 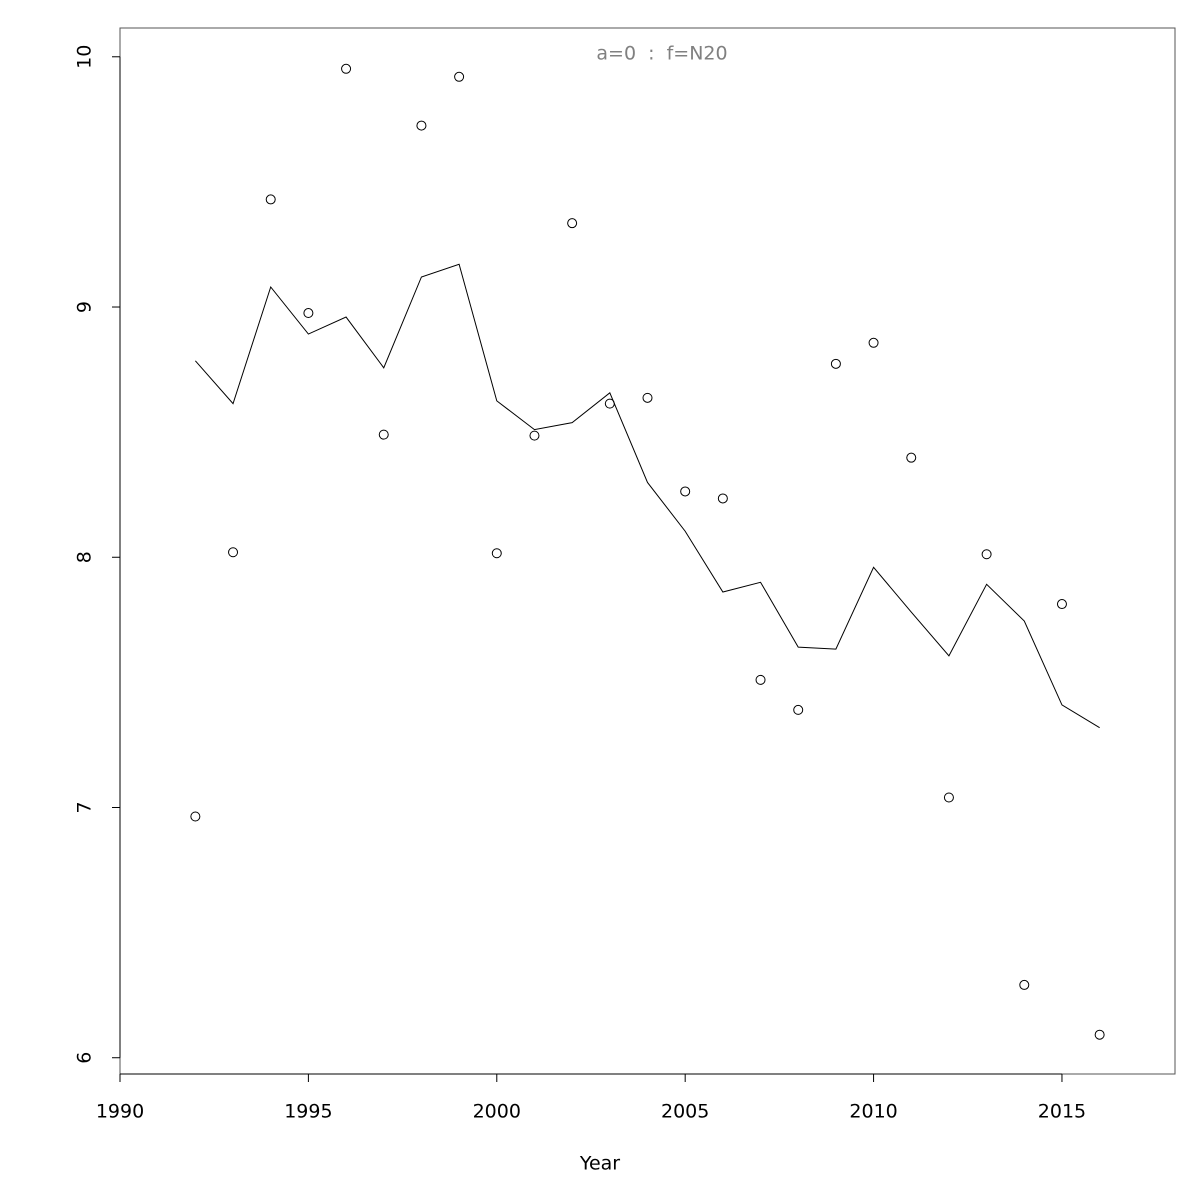 What do you see at coordinates (685, 1112) in the screenshot?
I see `x-tick-label: 2005` at bounding box center [685, 1112].